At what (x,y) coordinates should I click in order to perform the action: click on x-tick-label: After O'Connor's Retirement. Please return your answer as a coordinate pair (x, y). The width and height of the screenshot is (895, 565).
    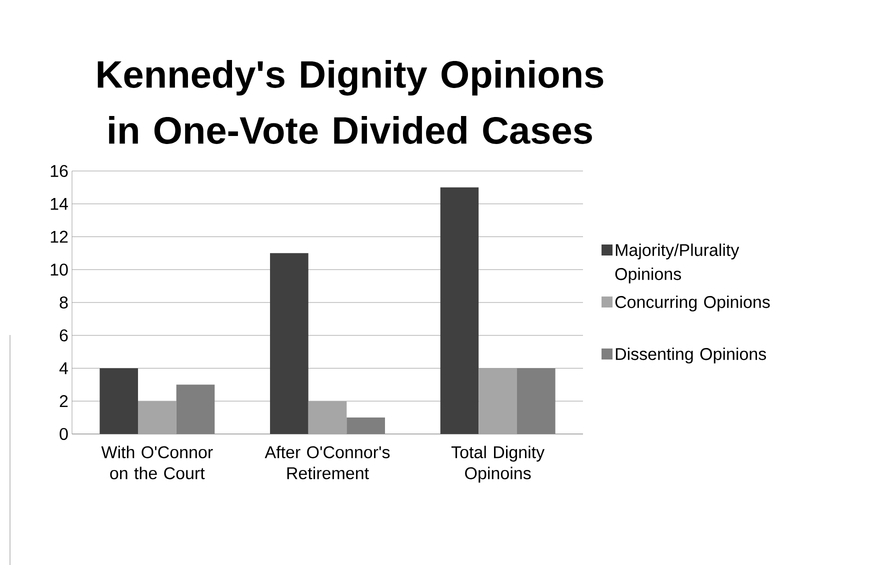
    Looking at the image, I should click on (327, 463).